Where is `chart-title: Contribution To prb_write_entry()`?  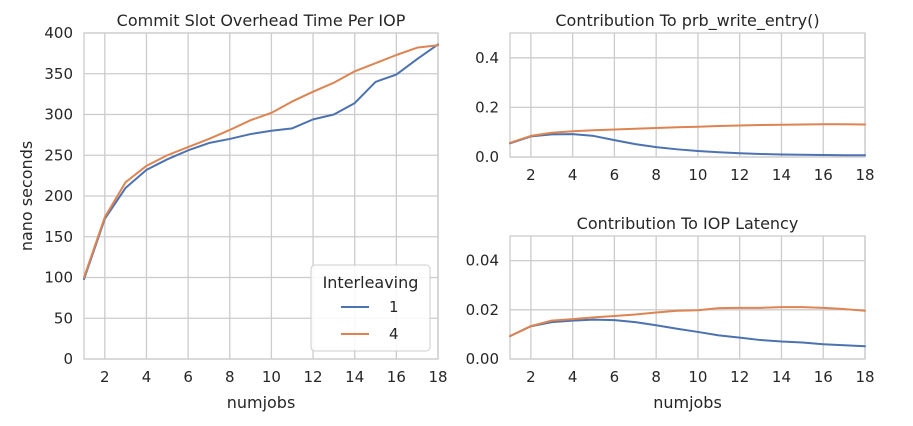
chart-title: Contribution To prb_write_entry() is located at coordinates (687, 21).